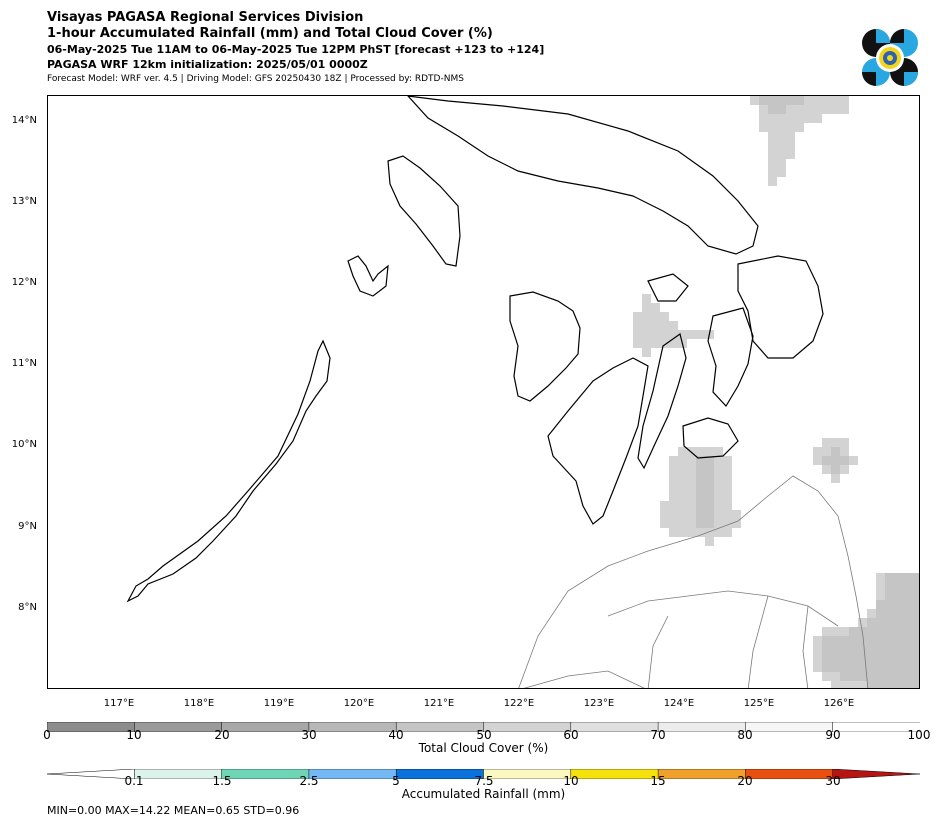  Describe the element at coordinates (598, 441) in the screenshot. I see `negros-coast` at that location.